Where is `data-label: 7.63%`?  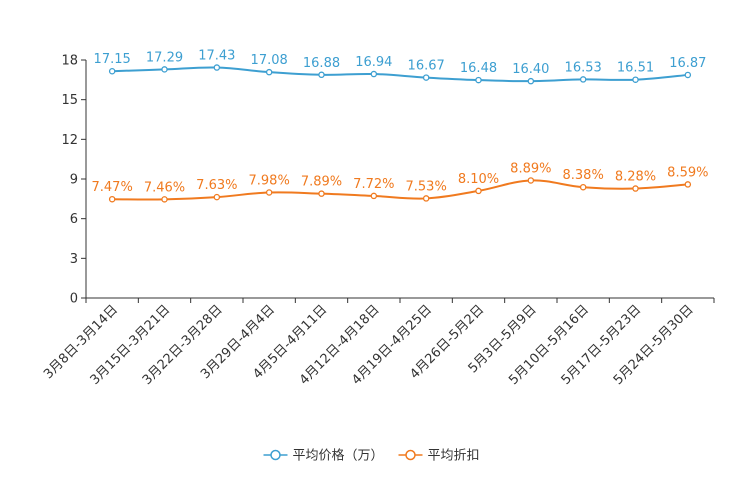 data-label: 7.63% is located at coordinates (216, 185).